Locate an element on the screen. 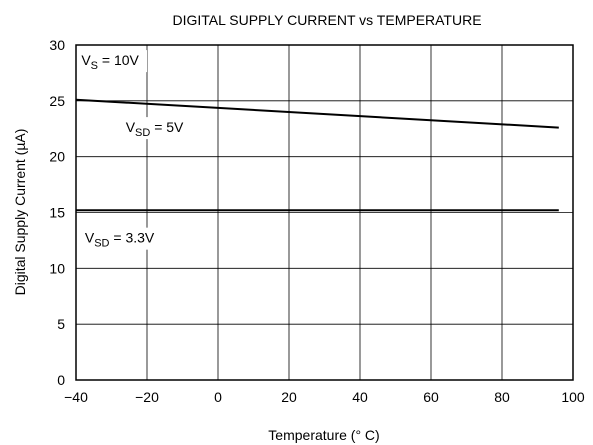  y-axis-label: Digital Supply Current (µA) is located at coordinates (20, 212).